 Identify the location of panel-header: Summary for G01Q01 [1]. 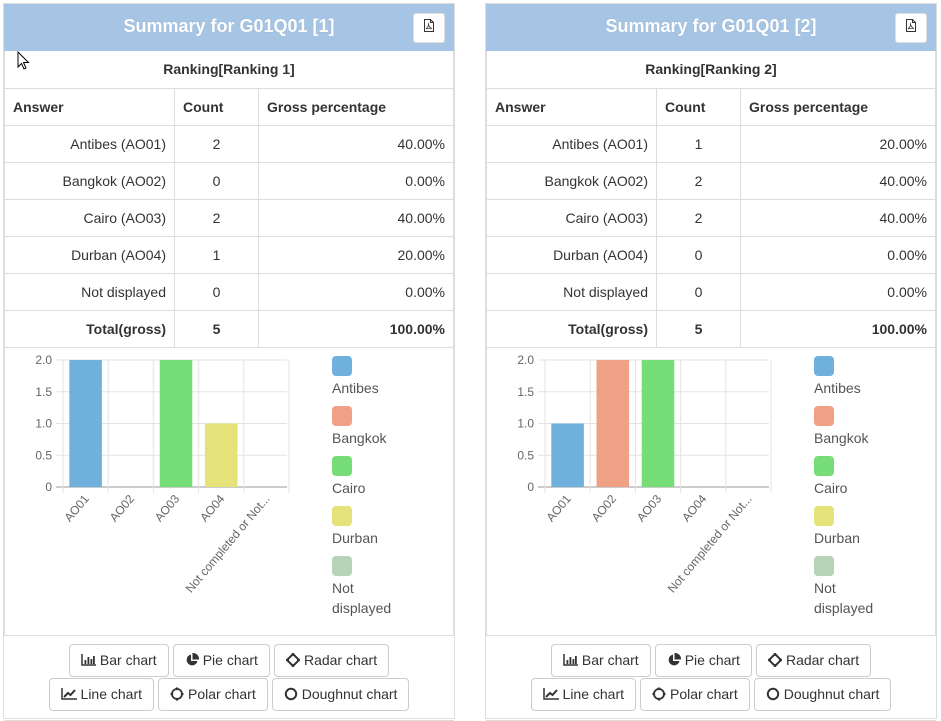
(229, 27).